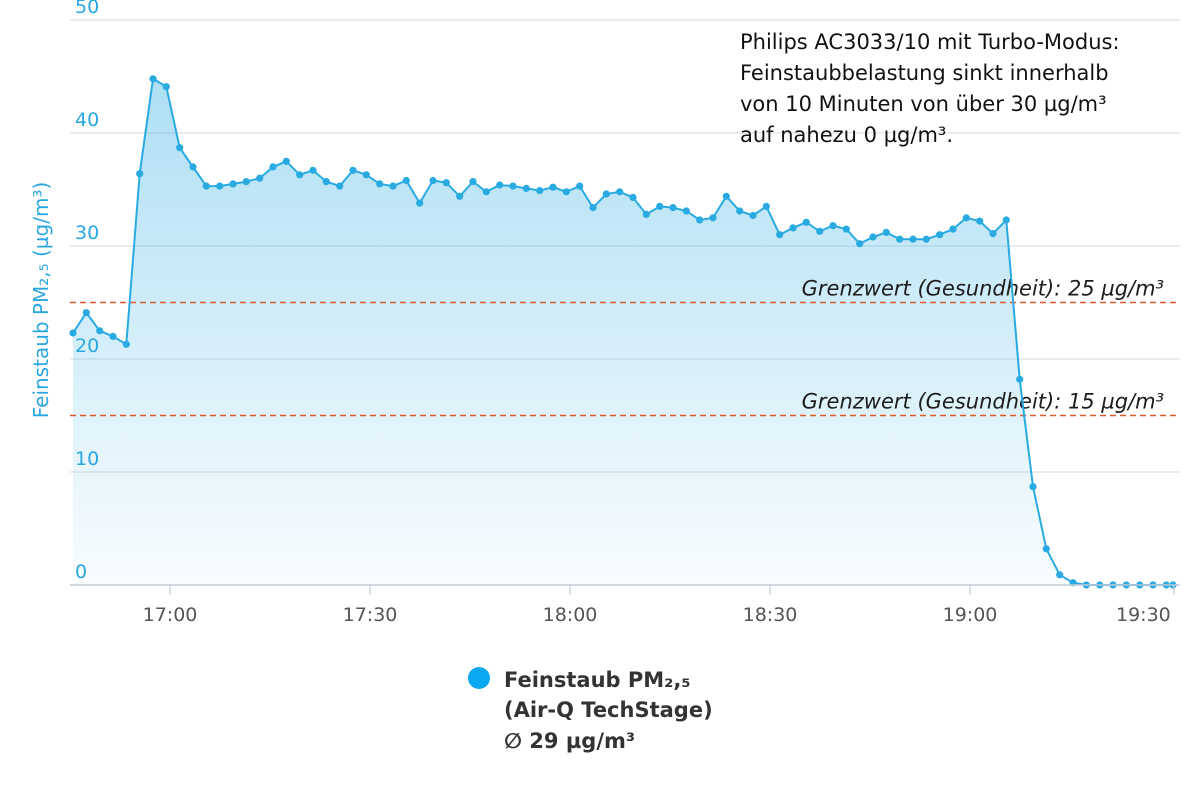 The image size is (1200, 800). I want to click on x-tick-label: 19:30, so click(1143, 615).